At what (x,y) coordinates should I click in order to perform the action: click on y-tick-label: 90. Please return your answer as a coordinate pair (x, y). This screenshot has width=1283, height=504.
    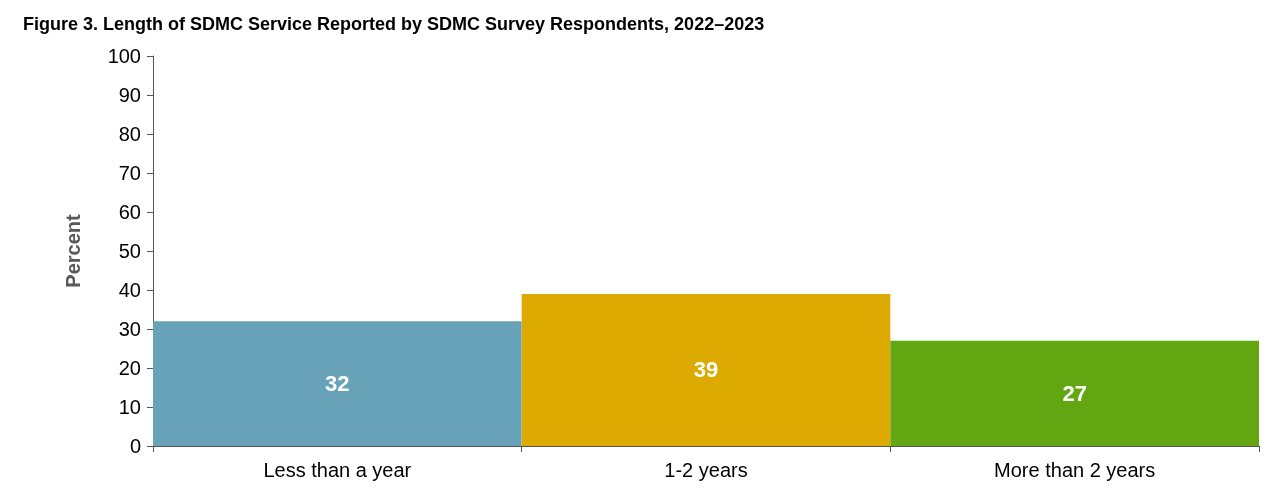
    Looking at the image, I should click on (129, 95).